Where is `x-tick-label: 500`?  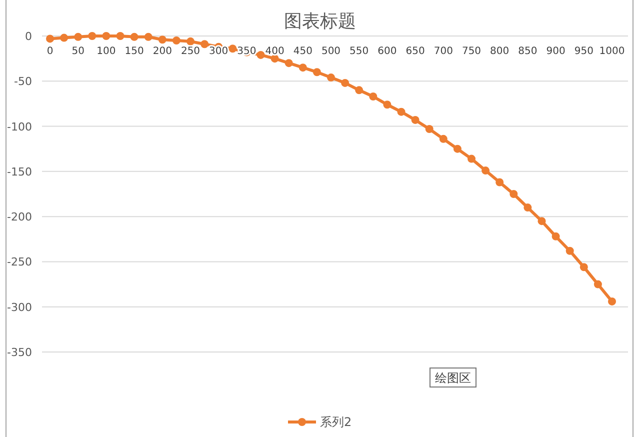 x-tick-label: 500 is located at coordinates (331, 51).